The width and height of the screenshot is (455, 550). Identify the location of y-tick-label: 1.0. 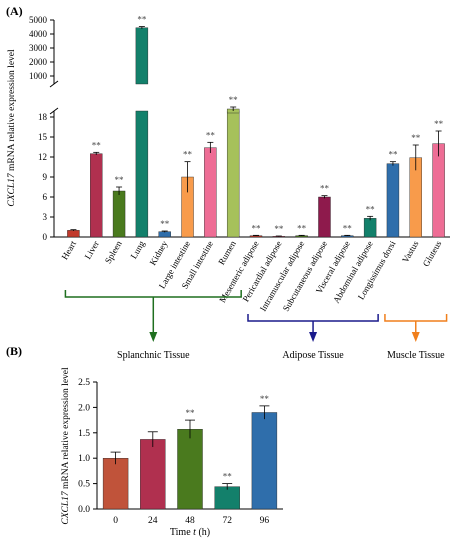
(84, 459).